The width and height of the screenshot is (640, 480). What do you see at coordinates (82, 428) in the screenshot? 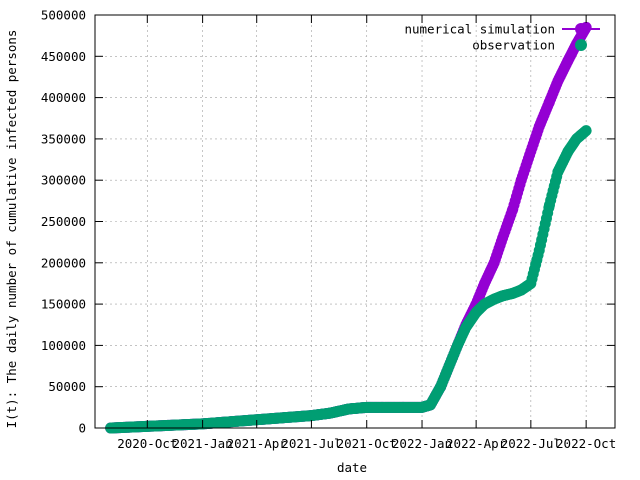
I see `y-tick-label: 0` at bounding box center [82, 428].